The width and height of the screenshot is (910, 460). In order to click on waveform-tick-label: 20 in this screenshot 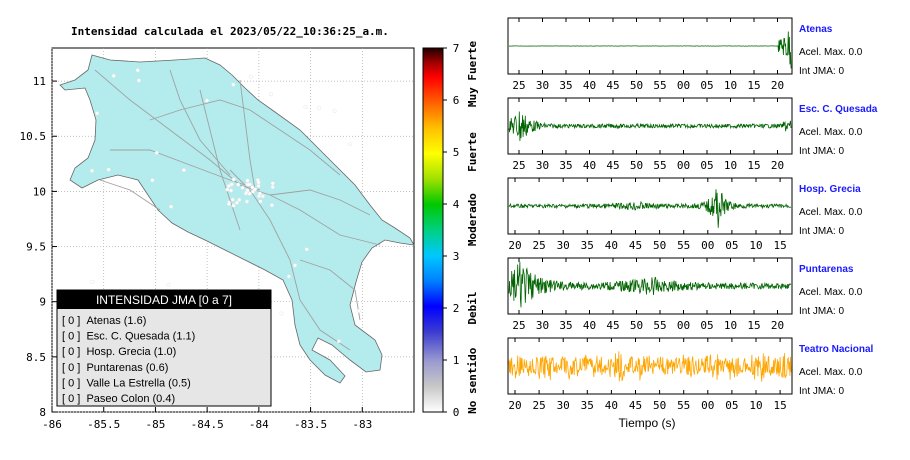, I will do `click(777, 325)`.